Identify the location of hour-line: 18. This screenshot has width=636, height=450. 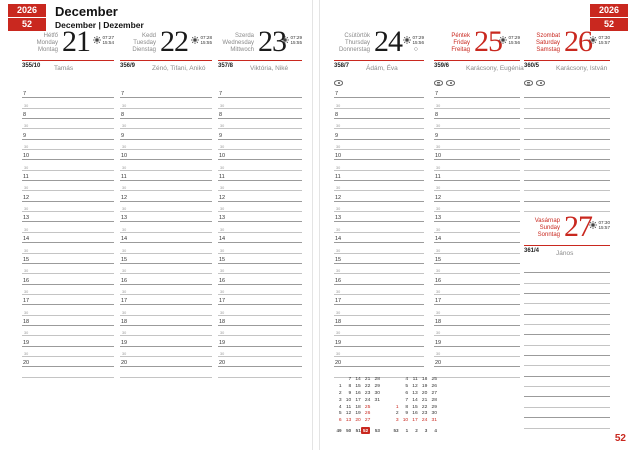
(260, 321).